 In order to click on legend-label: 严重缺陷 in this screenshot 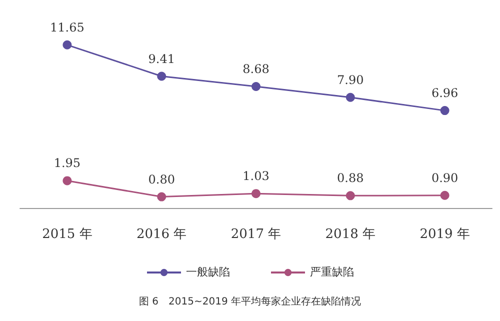, I will do `click(332, 272)`.